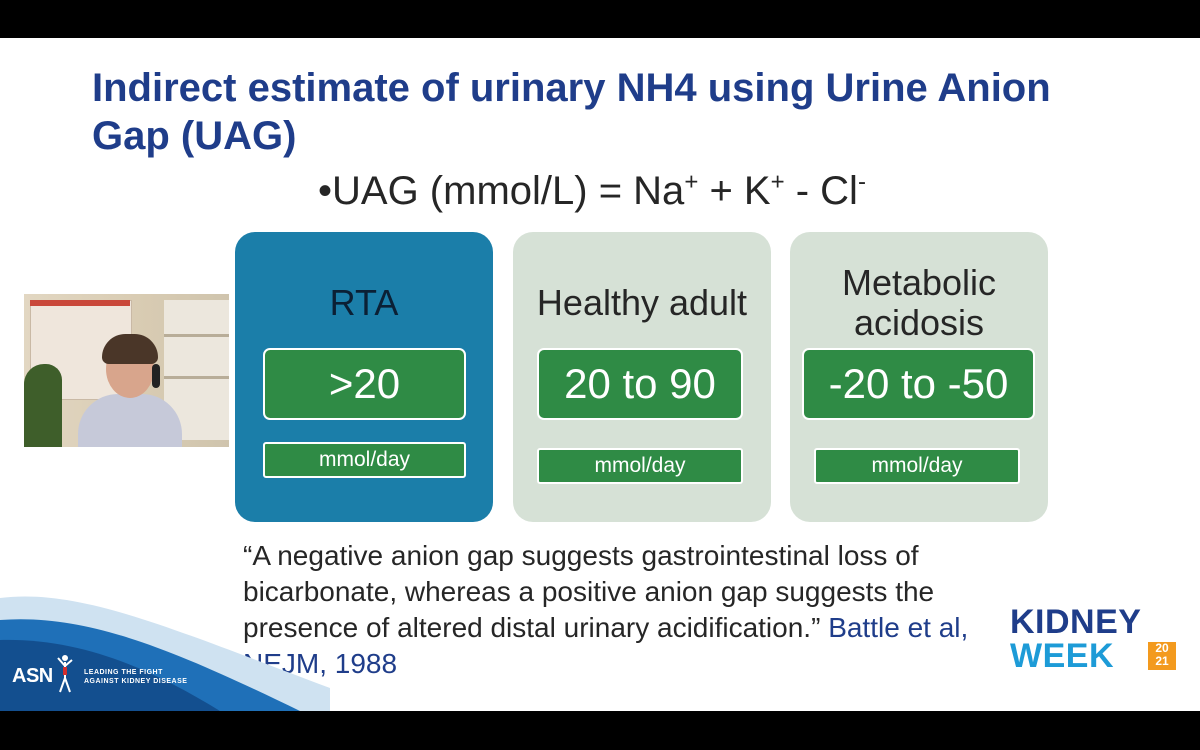 This screenshot has width=1200, height=750. Describe the element at coordinates (919, 322) in the screenshot. I see `card-title-acidosis: acidosis` at that location.